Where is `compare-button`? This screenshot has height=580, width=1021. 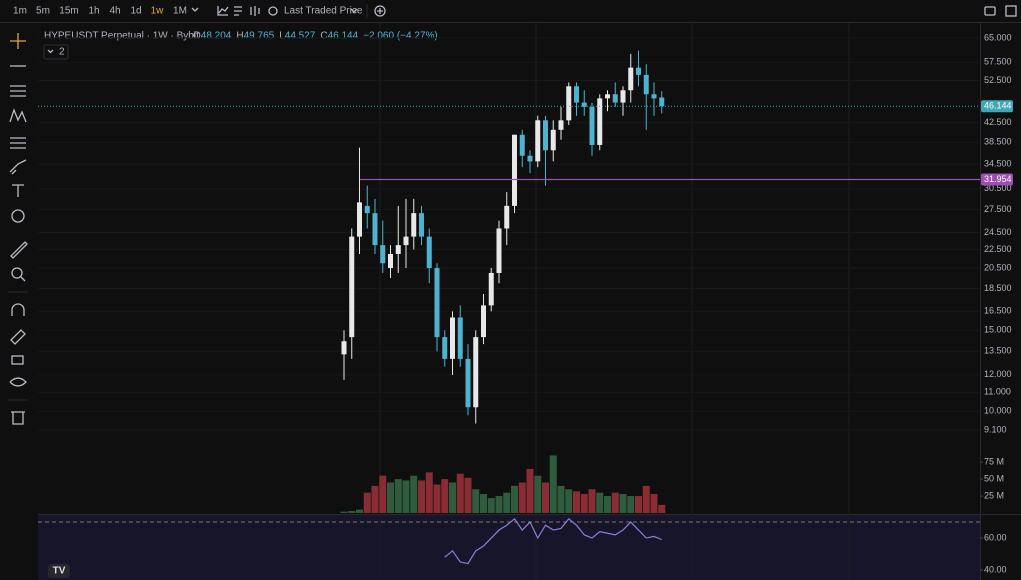 compare-button is located at coordinates (255, 11).